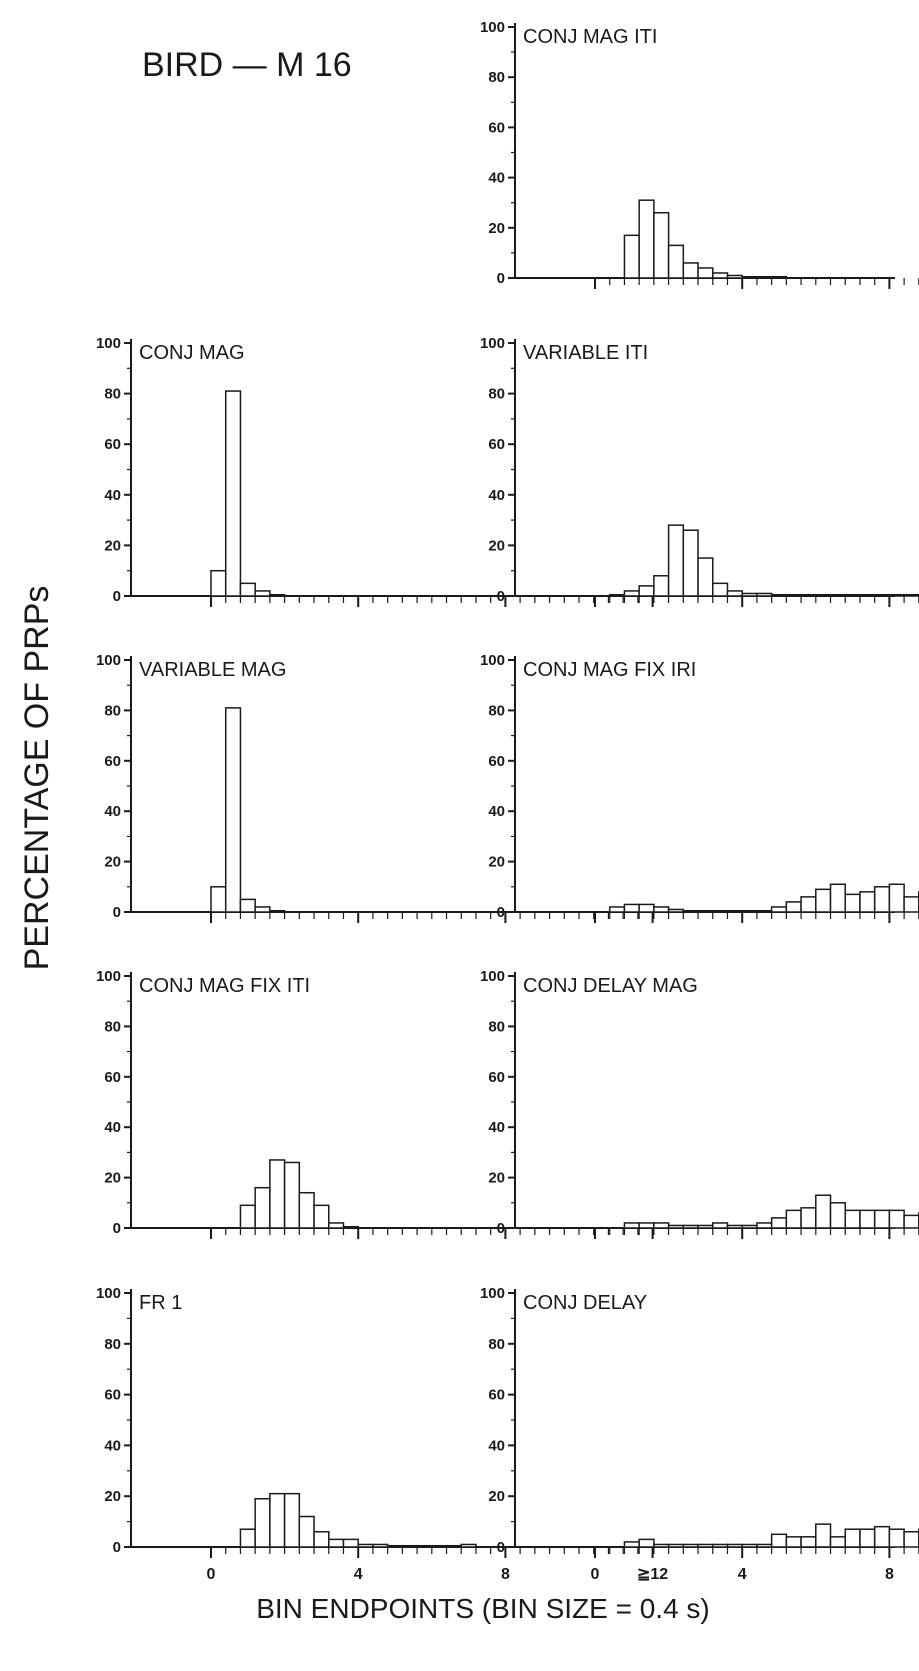 The image size is (919, 1671). What do you see at coordinates (652, 1574) in the screenshot?
I see `x-tick-label: ≧12` at bounding box center [652, 1574].